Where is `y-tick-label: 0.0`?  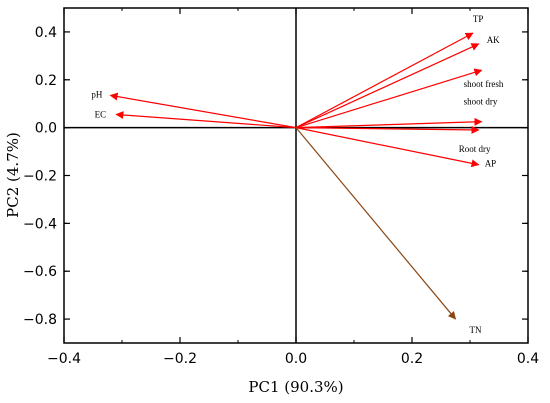
y-tick-label: 0.0 is located at coordinates (46, 129).